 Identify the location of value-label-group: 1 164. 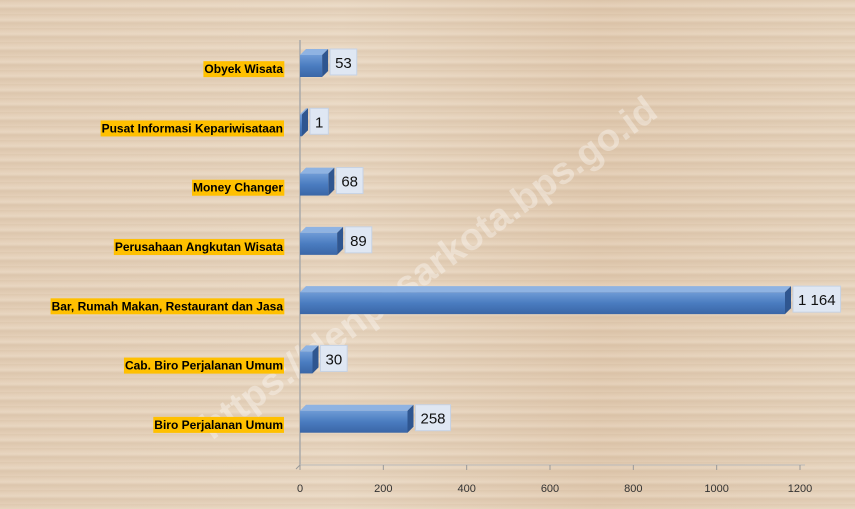
(817, 299).